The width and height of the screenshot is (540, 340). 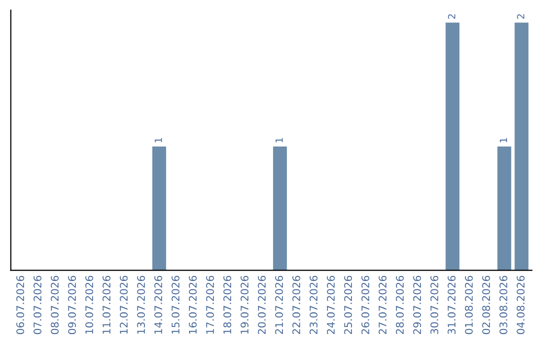 I want to click on x-tick-label: 11.07.2026, so click(x=106, y=305).